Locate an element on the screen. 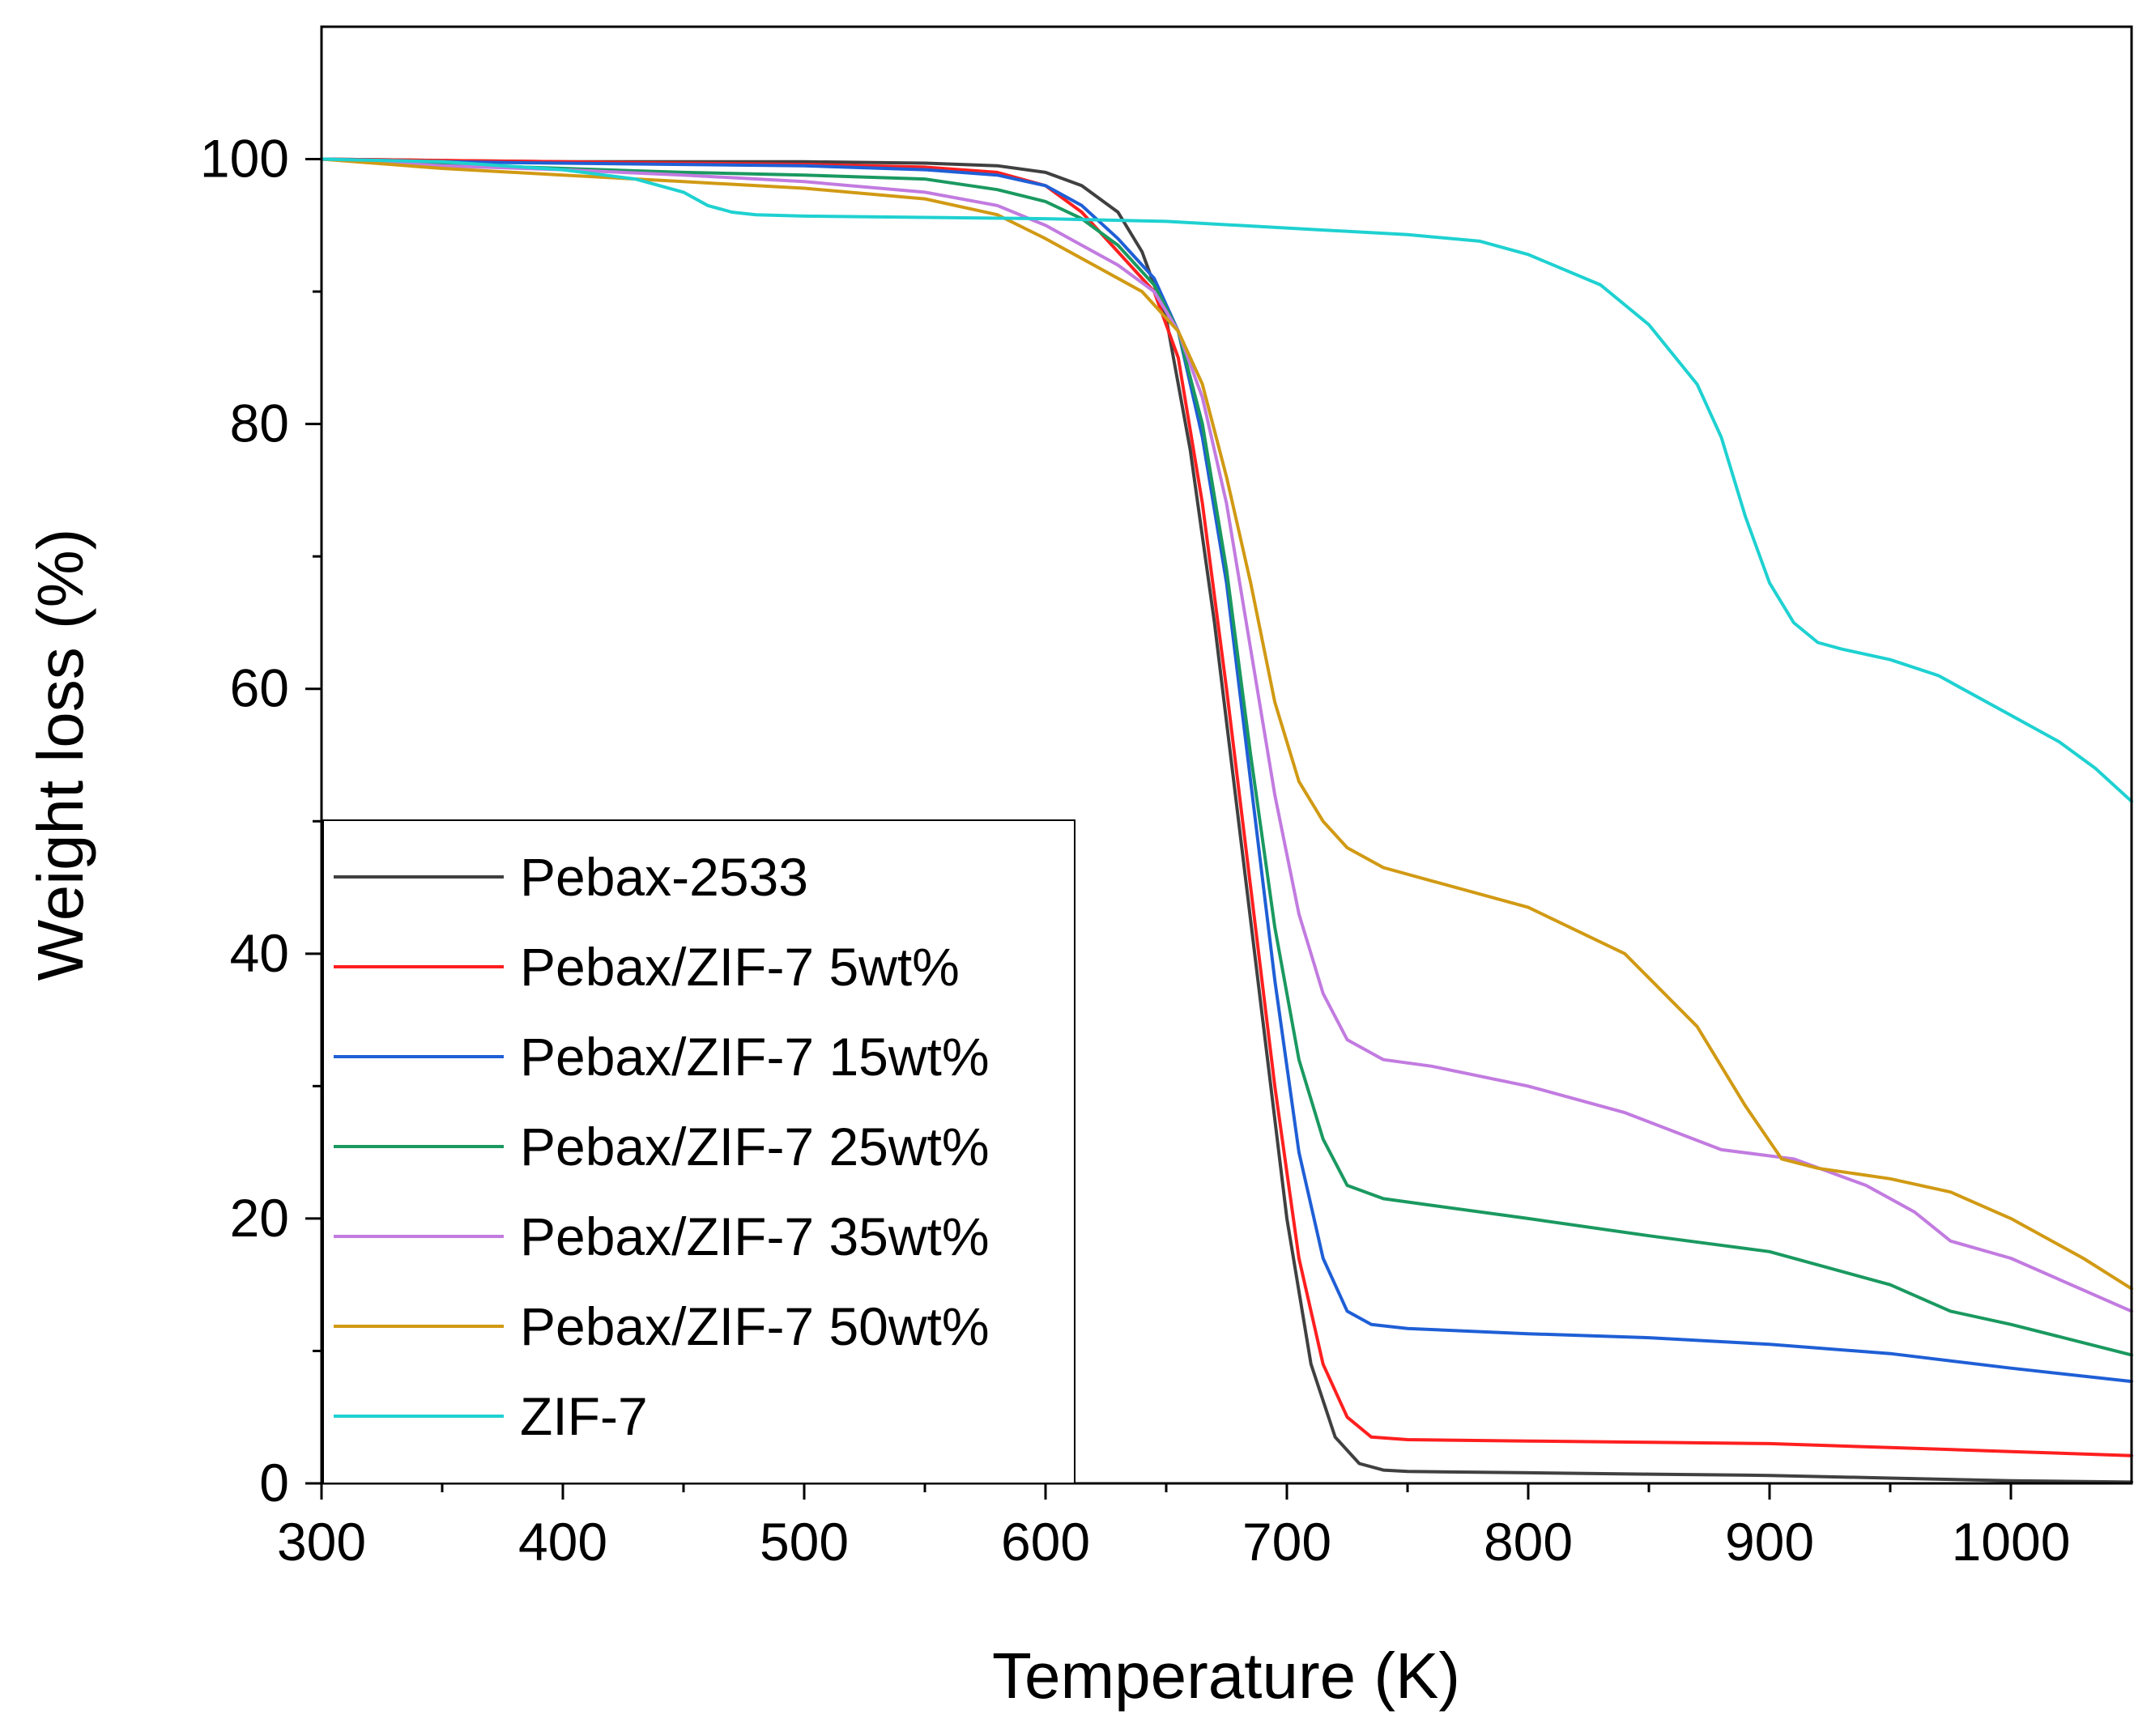  legend-label-1: Pebax/ZIF-7 5wt% is located at coordinates (740, 967).